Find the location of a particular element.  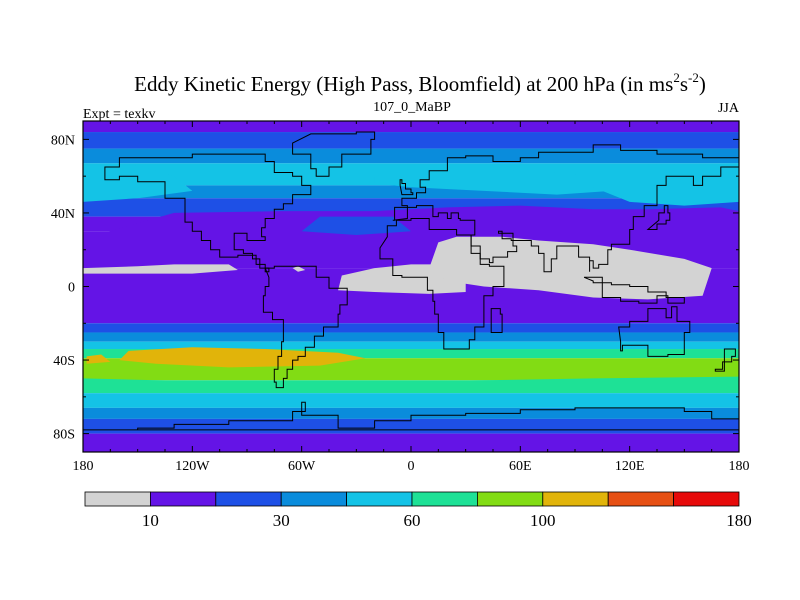

y-tick-label-3: 40S is located at coordinates (64, 361).